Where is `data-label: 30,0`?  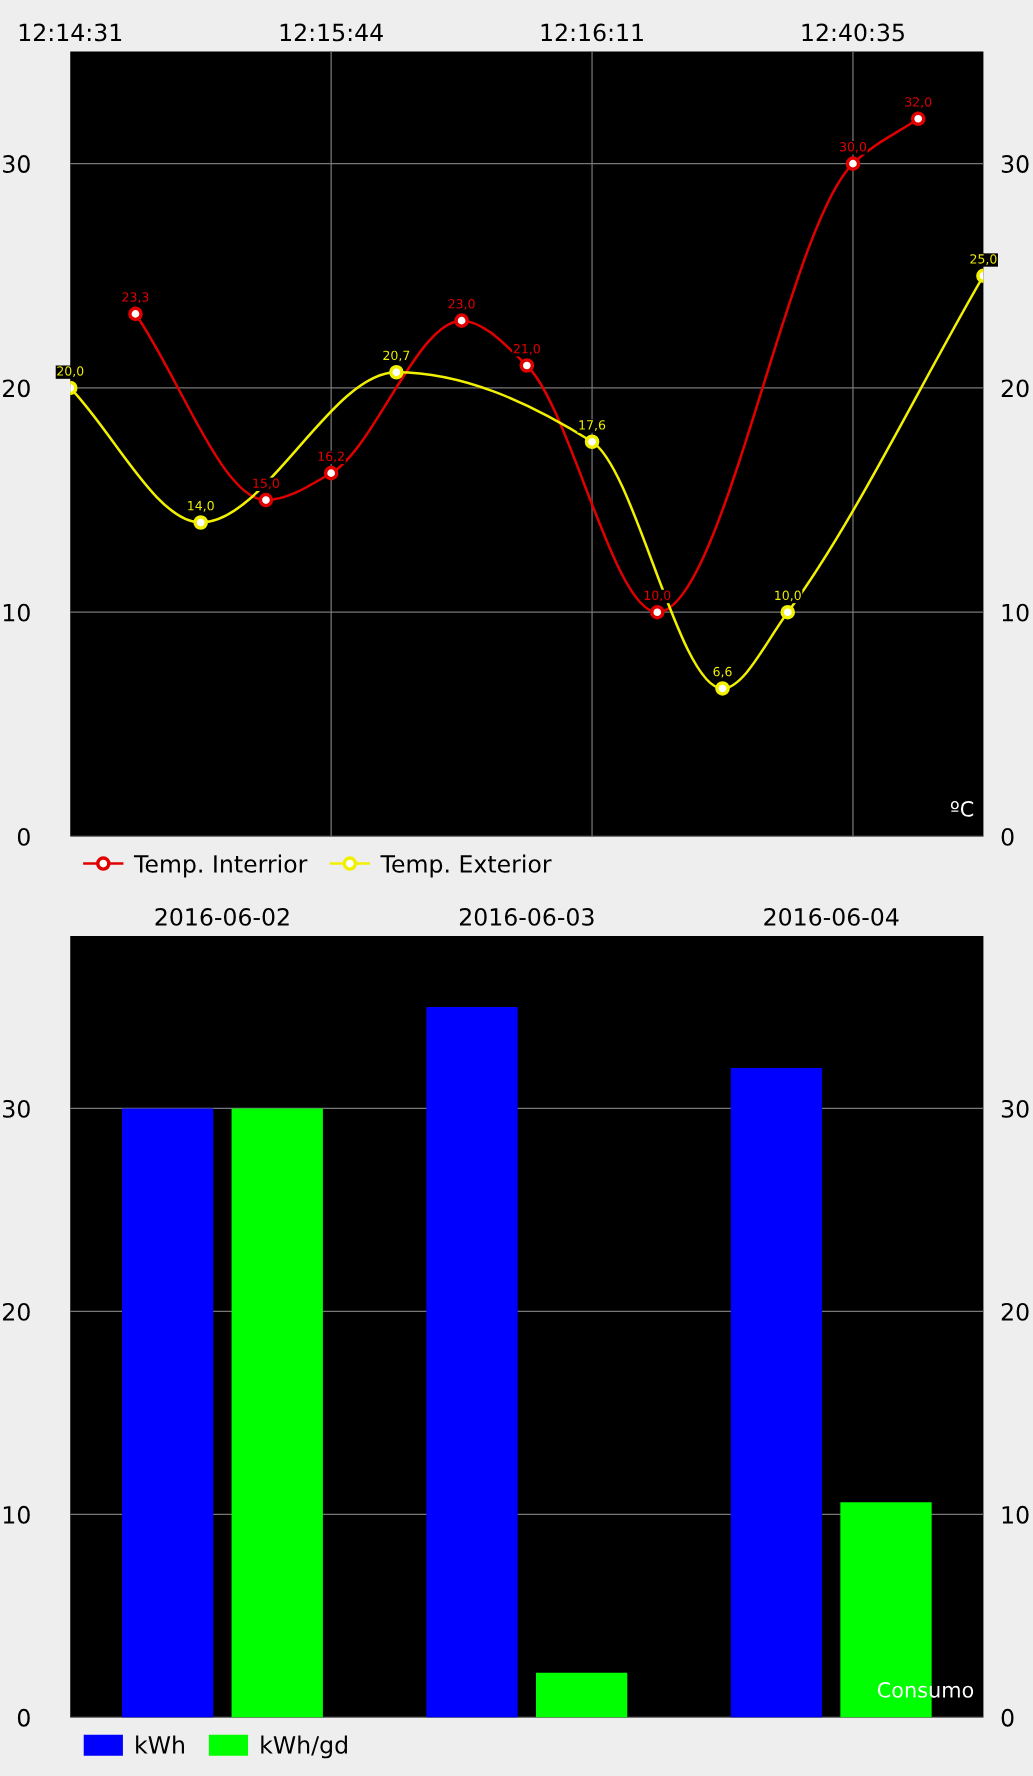 data-label: 30,0 is located at coordinates (853, 147).